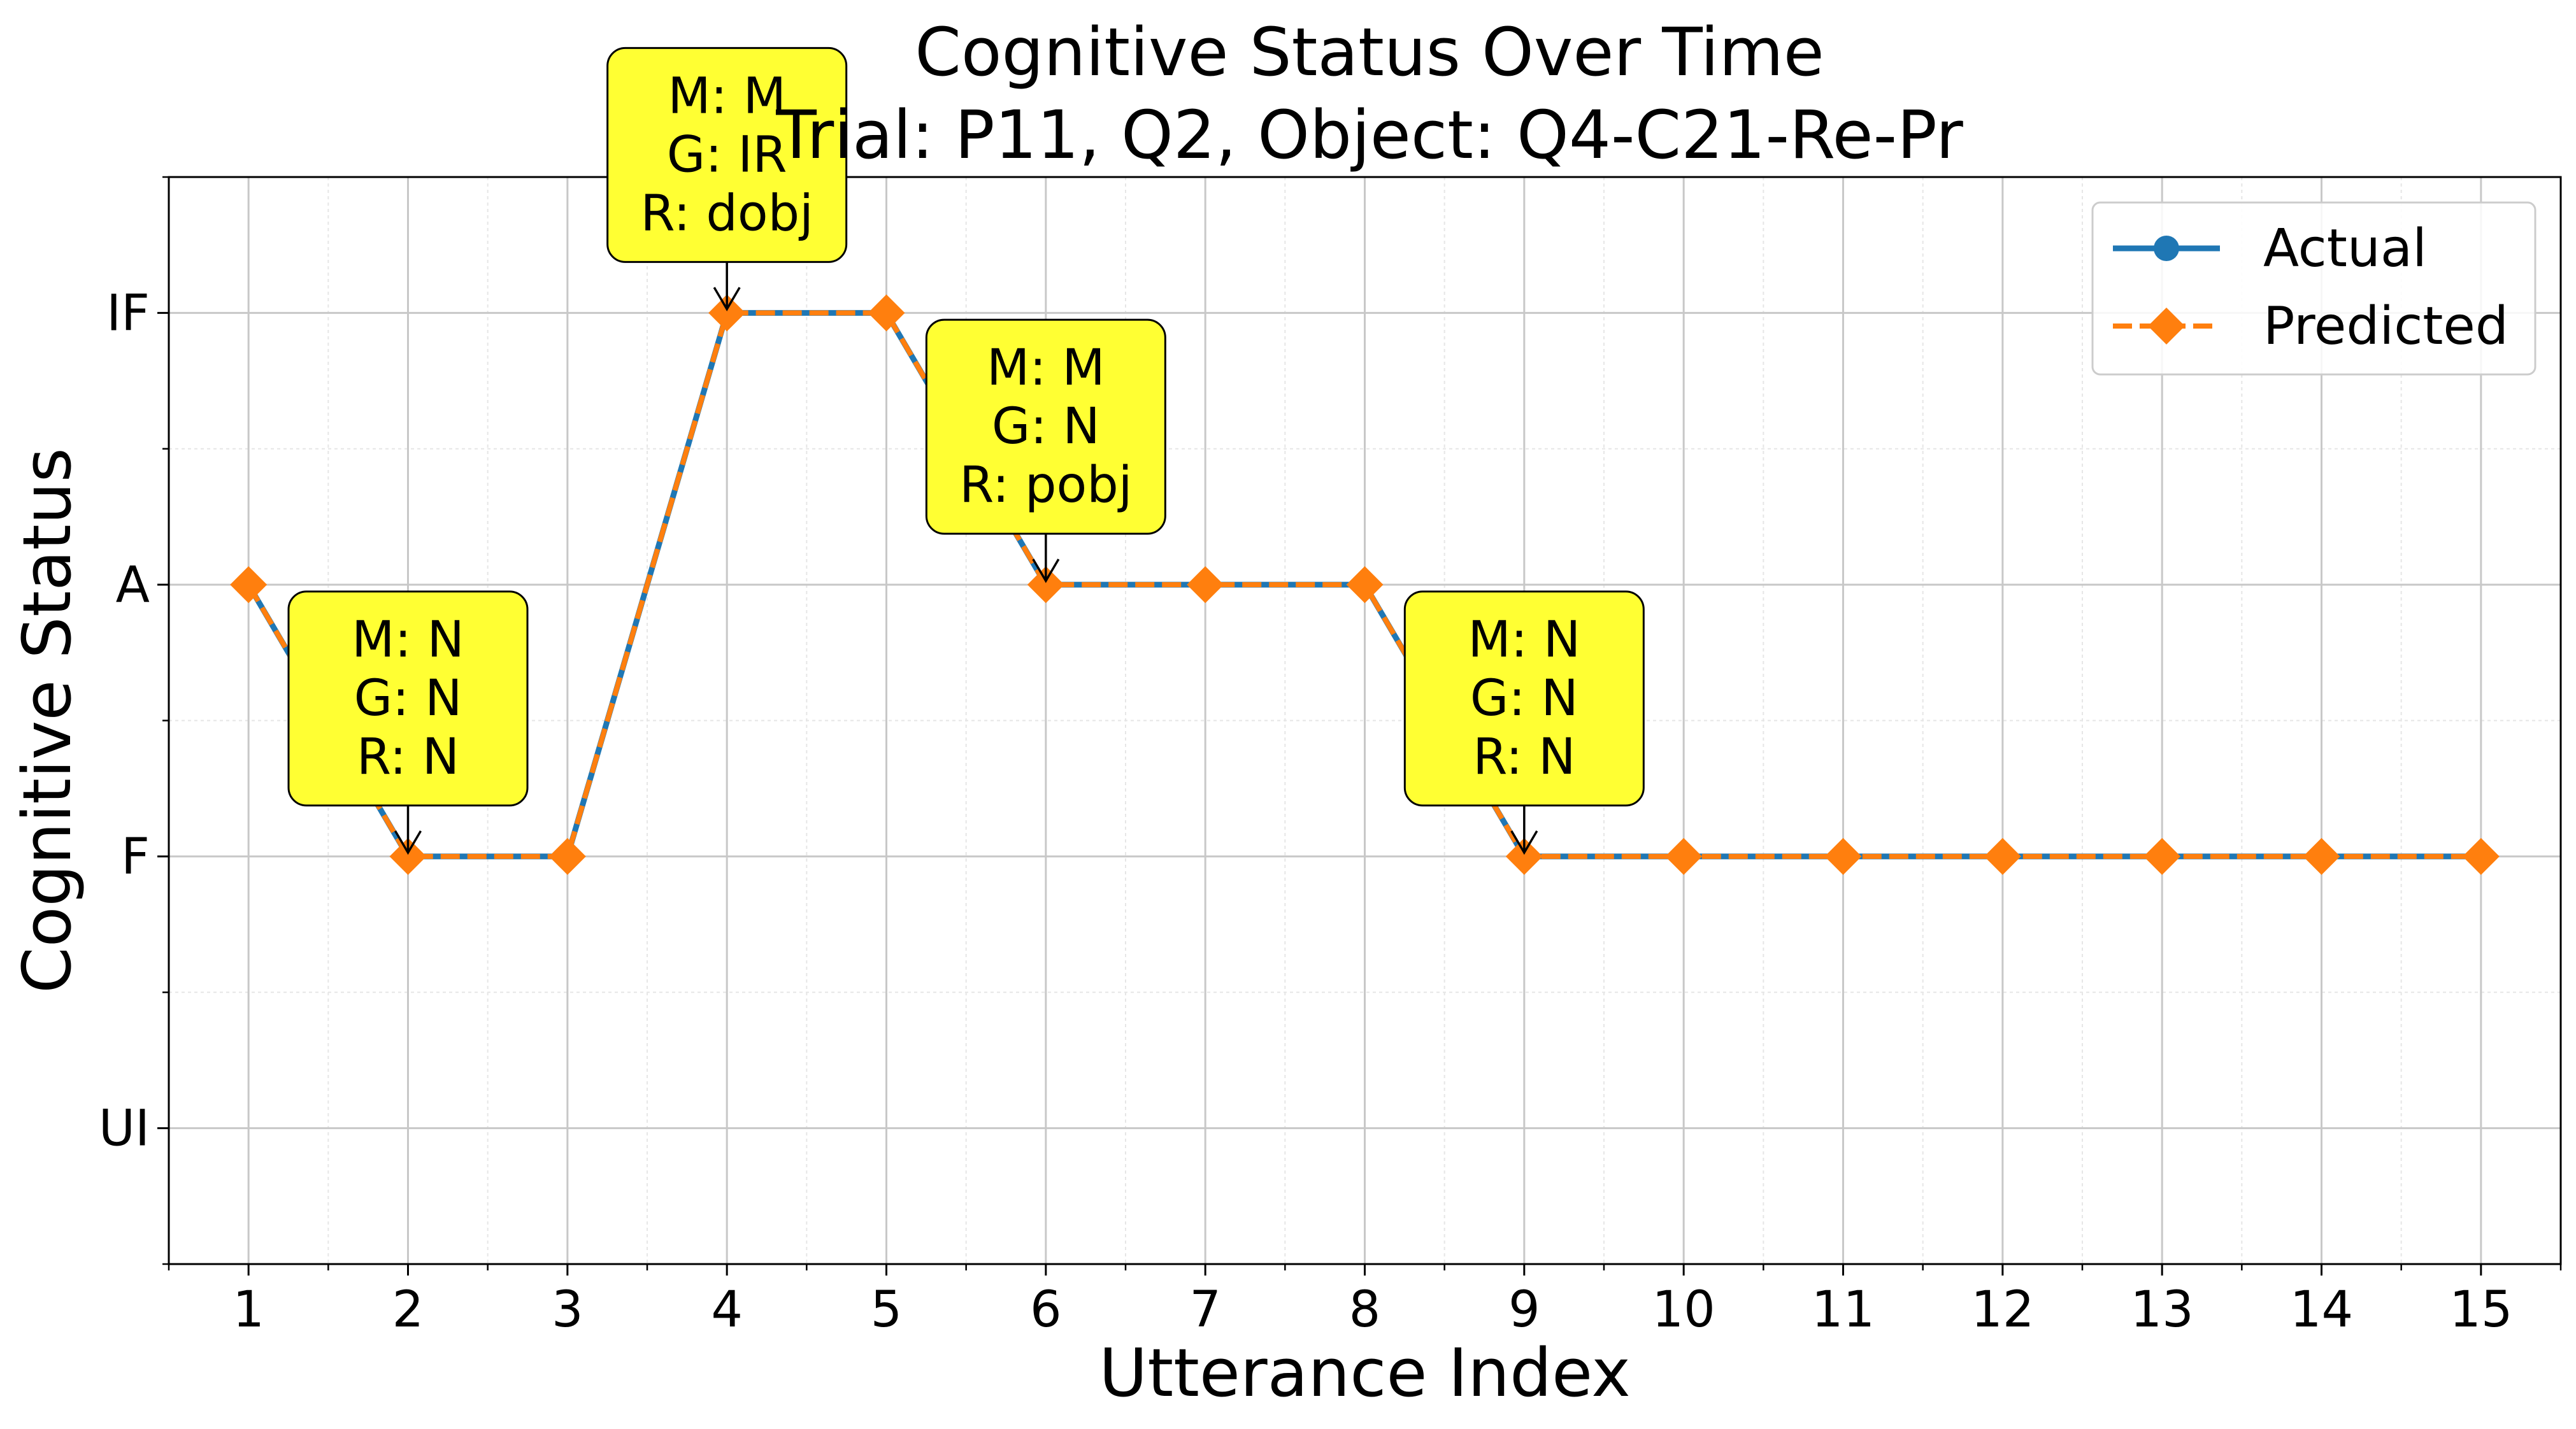  I want to click on x-tick-label-5: 5, so click(887, 1310).